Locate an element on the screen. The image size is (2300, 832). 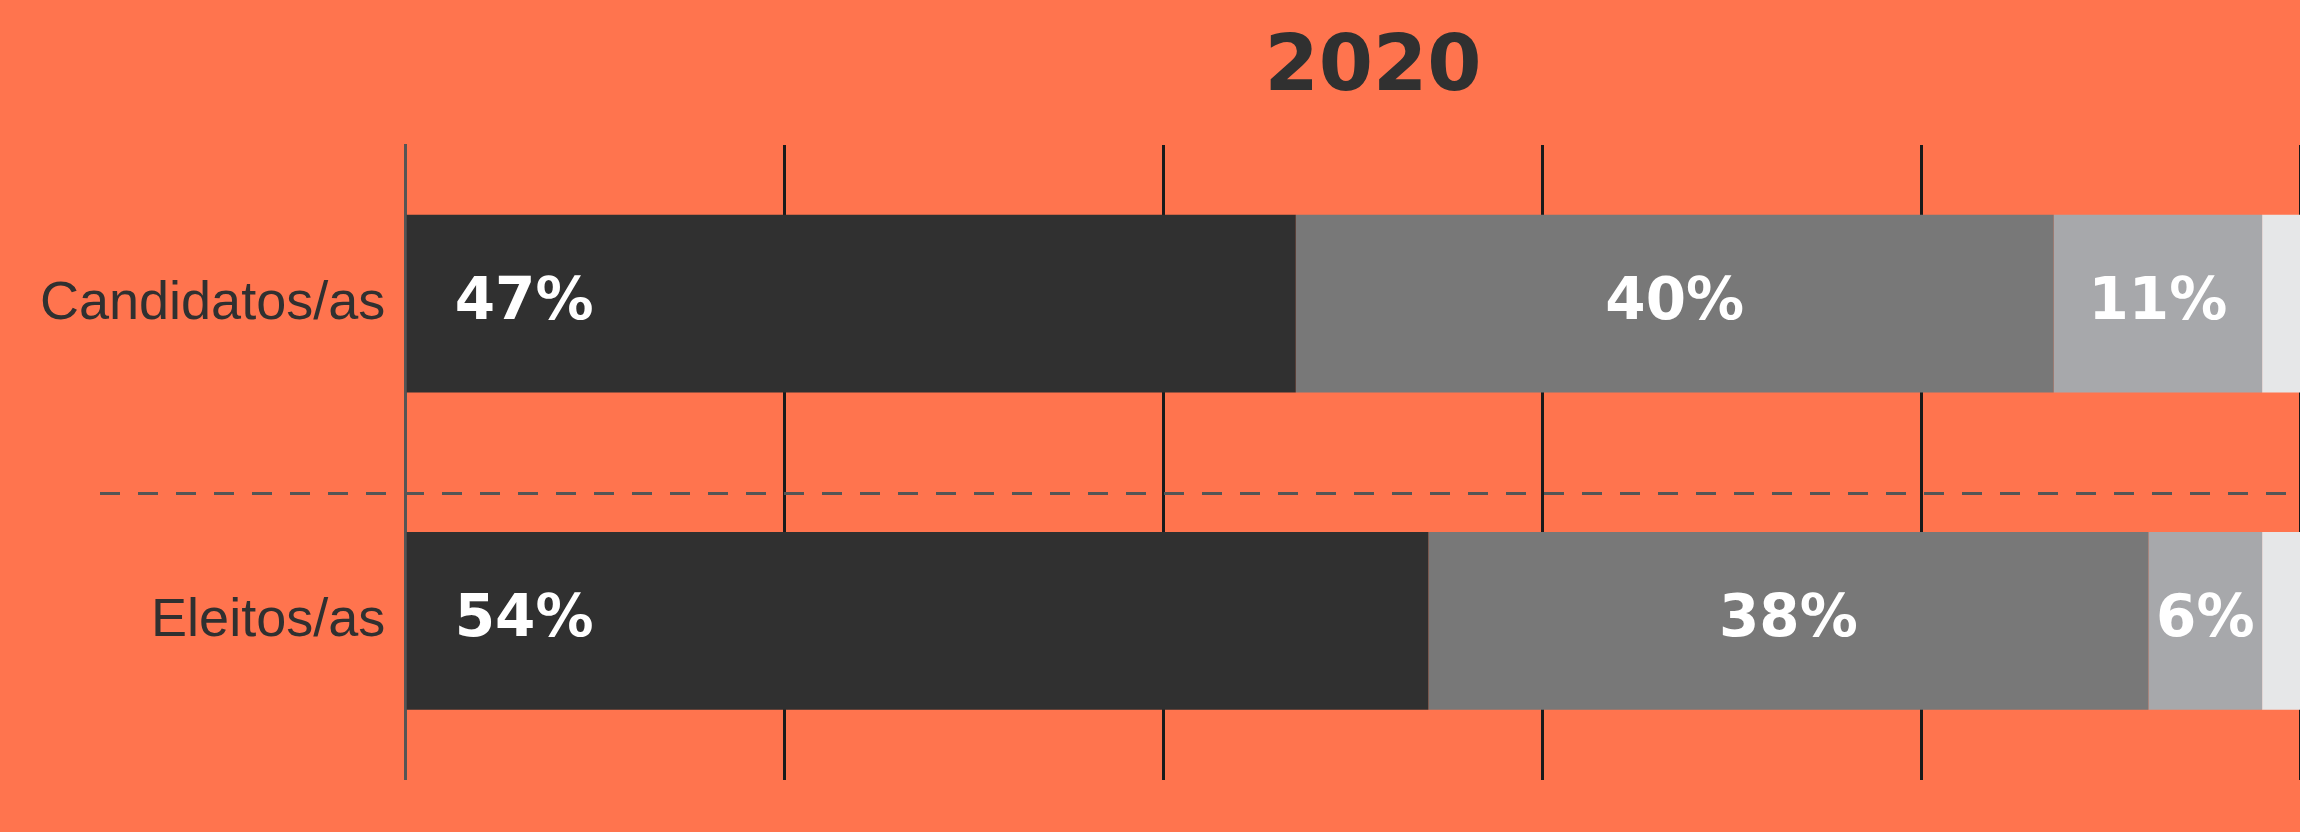
y-tick-label: Eleitos/as is located at coordinates (268, 616).